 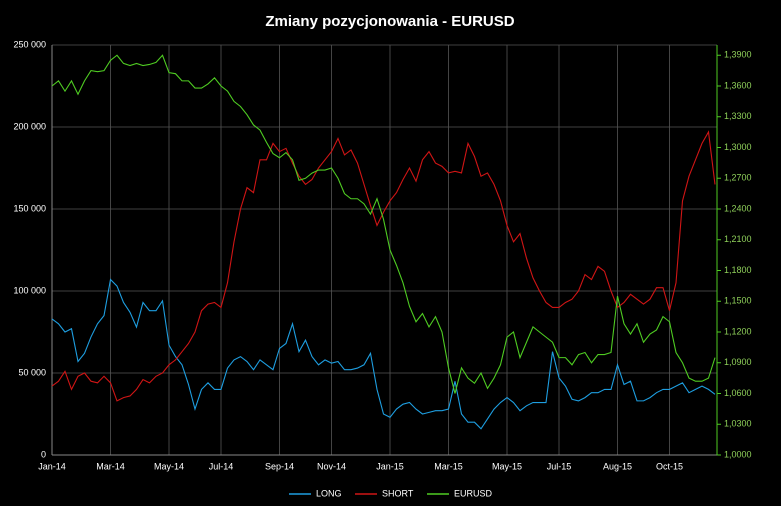 I want to click on y2-tick-label: 1,3300, so click(x=738, y=116).